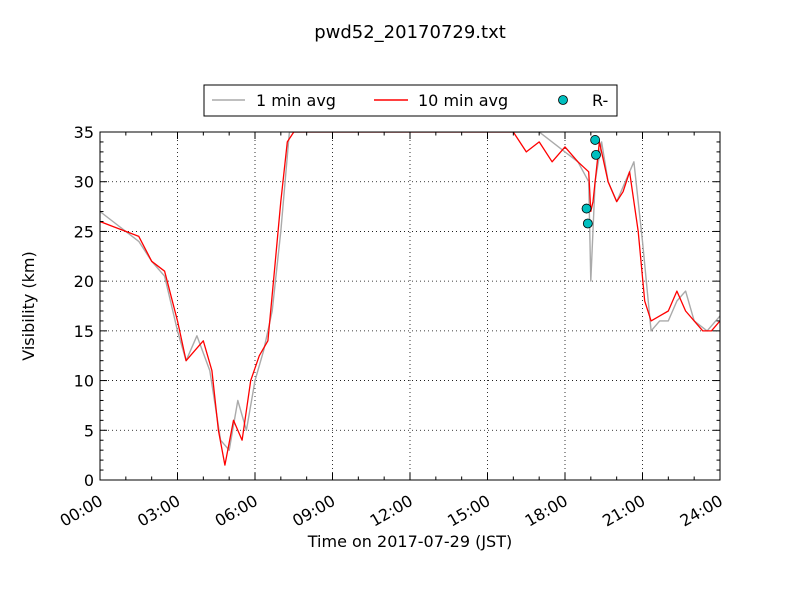  Describe the element at coordinates (84, 281) in the screenshot. I see `y-tick-label: 20` at that location.